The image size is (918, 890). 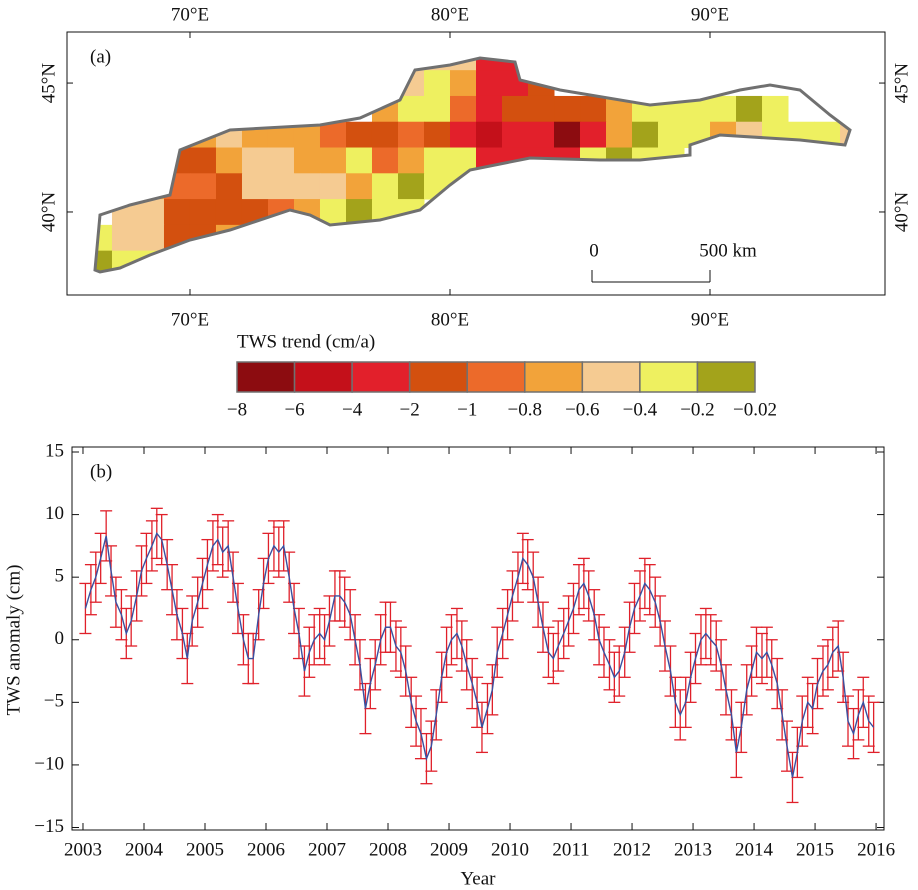 I want to click on panel-label: (b), so click(x=101, y=471).